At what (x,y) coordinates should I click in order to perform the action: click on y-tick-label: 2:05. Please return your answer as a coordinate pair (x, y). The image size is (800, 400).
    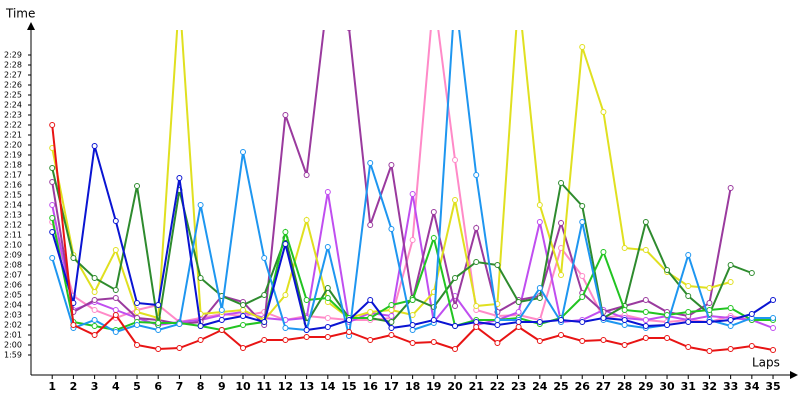
    Looking at the image, I should click on (13, 295).